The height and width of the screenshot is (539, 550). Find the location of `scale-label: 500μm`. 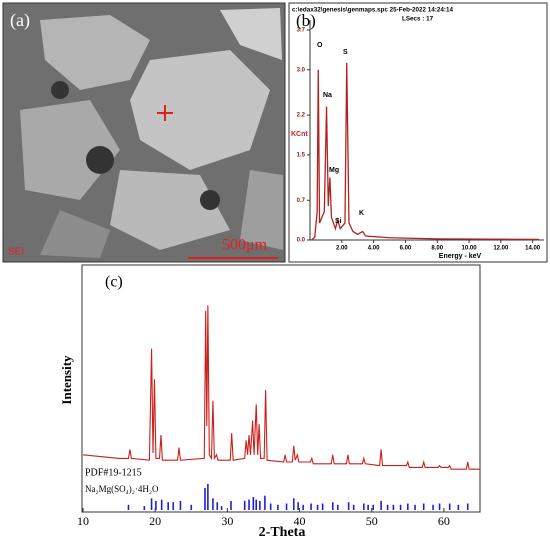

scale-label: 500μm is located at coordinates (245, 245).